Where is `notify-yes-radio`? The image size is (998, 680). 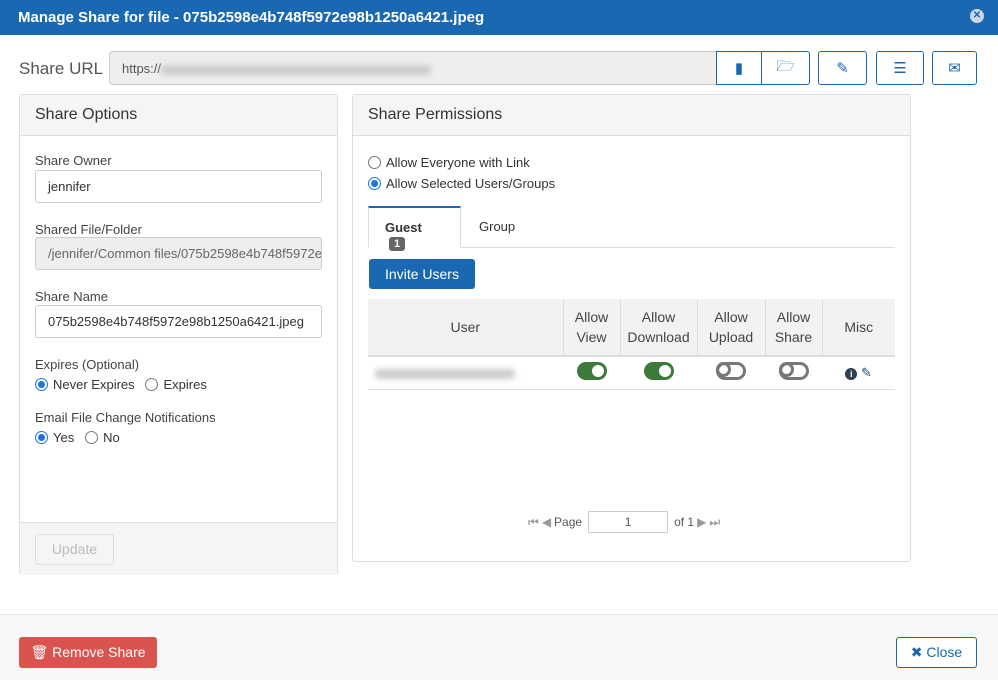 notify-yes-radio is located at coordinates (41, 437).